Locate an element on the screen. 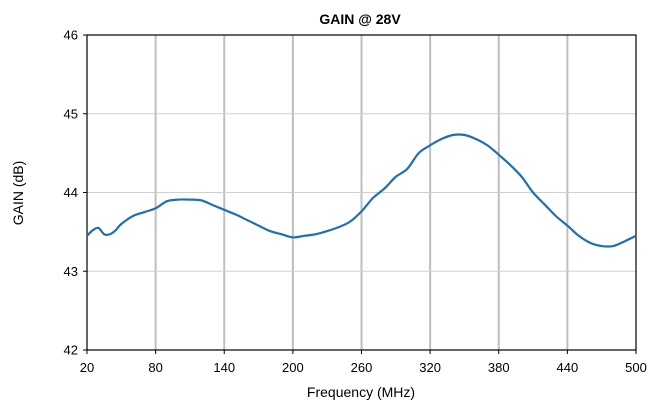  y-axis-ticks: 42 43 44 45 46 is located at coordinates (75, 193).